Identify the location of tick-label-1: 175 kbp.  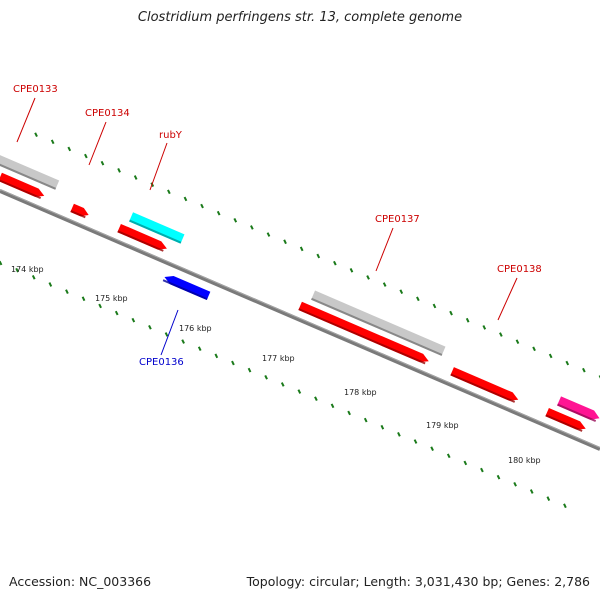
(111, 298).